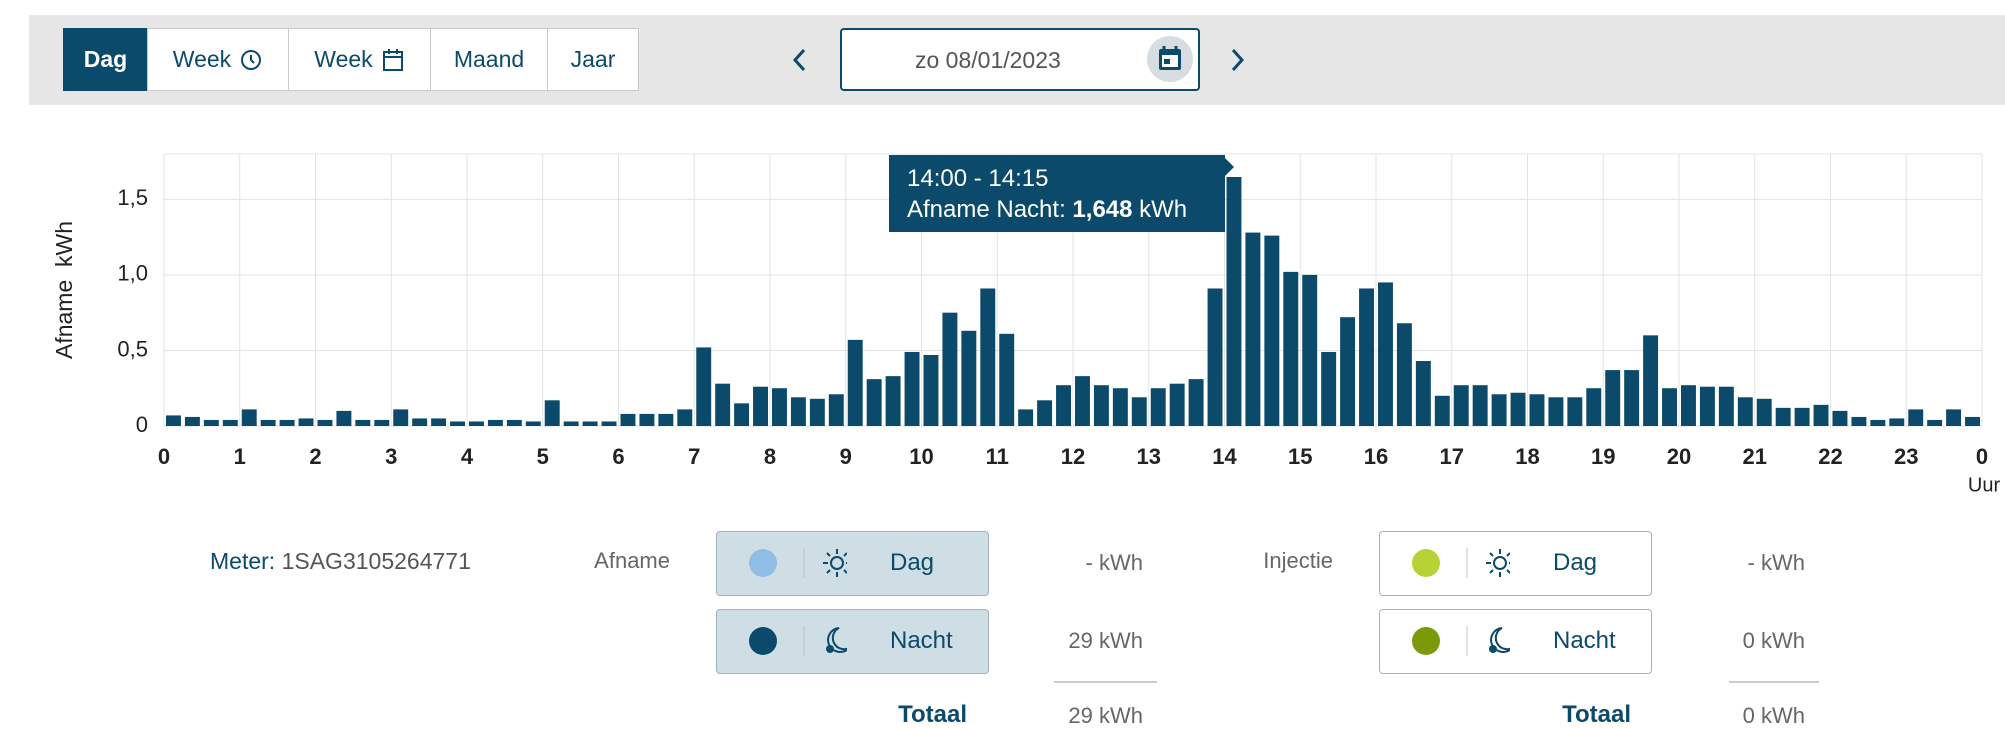  I want to click on tooltip: 14:00 - 14:15 Afname Nacht: 1,648 kWh, so click(1057, 193).